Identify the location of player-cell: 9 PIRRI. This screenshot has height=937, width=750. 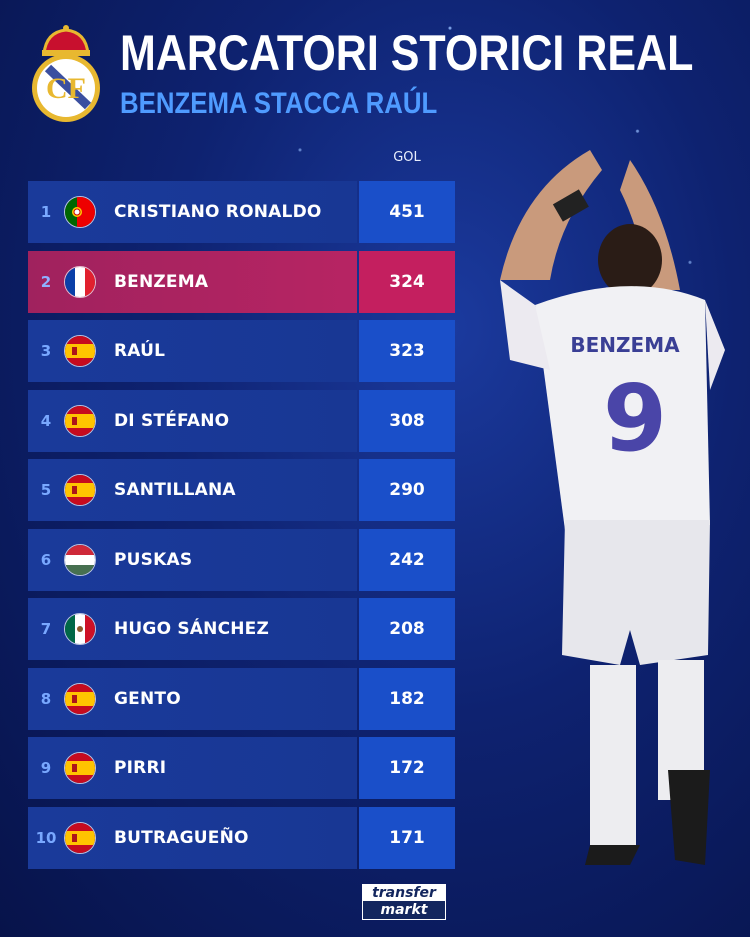
(192, 768).